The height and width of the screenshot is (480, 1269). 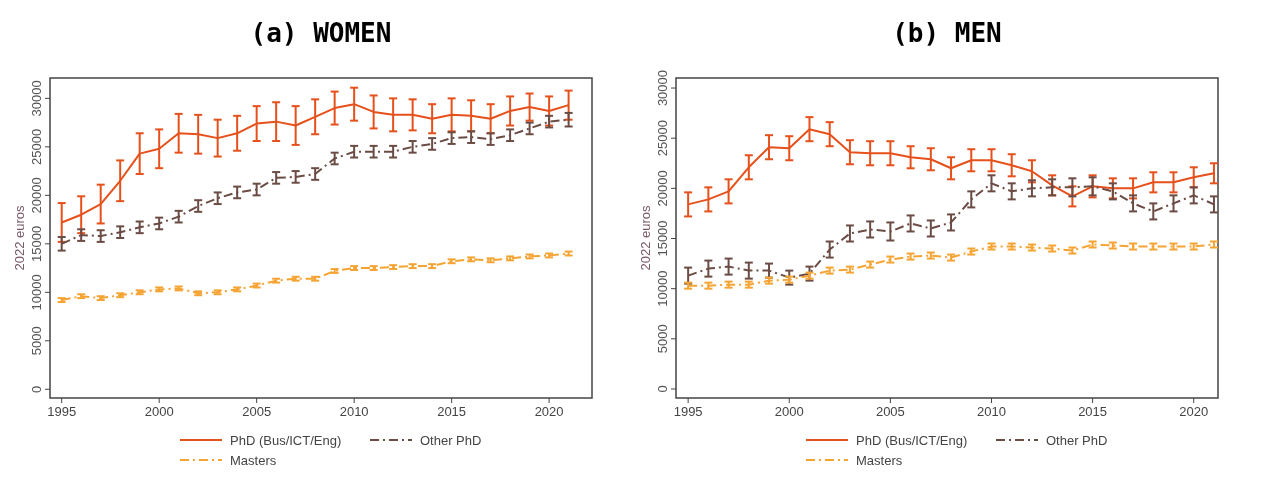 What do you see at coordinates (321, 33) in the screenshot?
I see `chart-title: (a) WOMEN` at bounding box center [321, 33].